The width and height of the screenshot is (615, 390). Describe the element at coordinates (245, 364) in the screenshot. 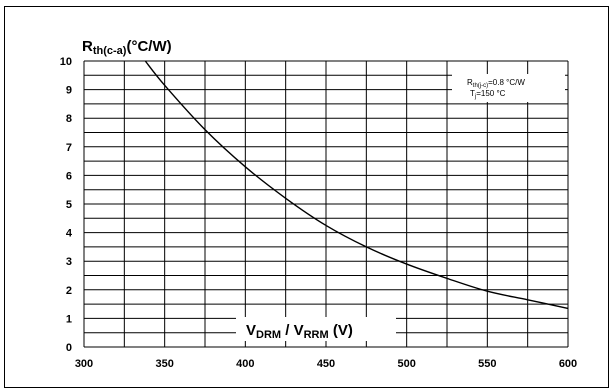

I see `x-tick-label: 400` at that location.